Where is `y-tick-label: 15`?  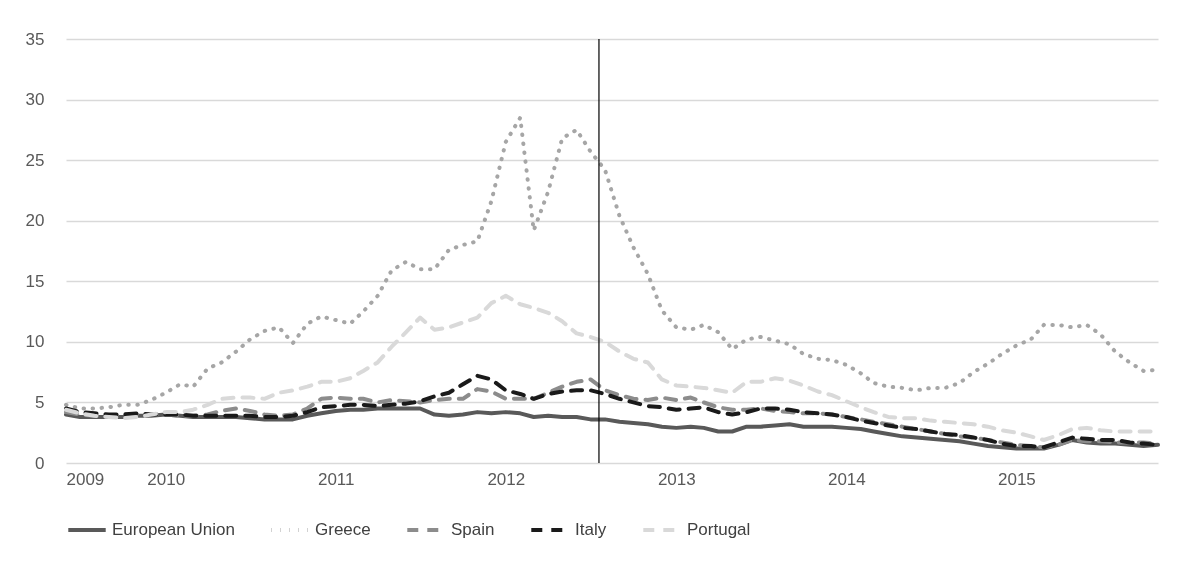 y-tick-label: 15 is located at coordinates (35, 281).